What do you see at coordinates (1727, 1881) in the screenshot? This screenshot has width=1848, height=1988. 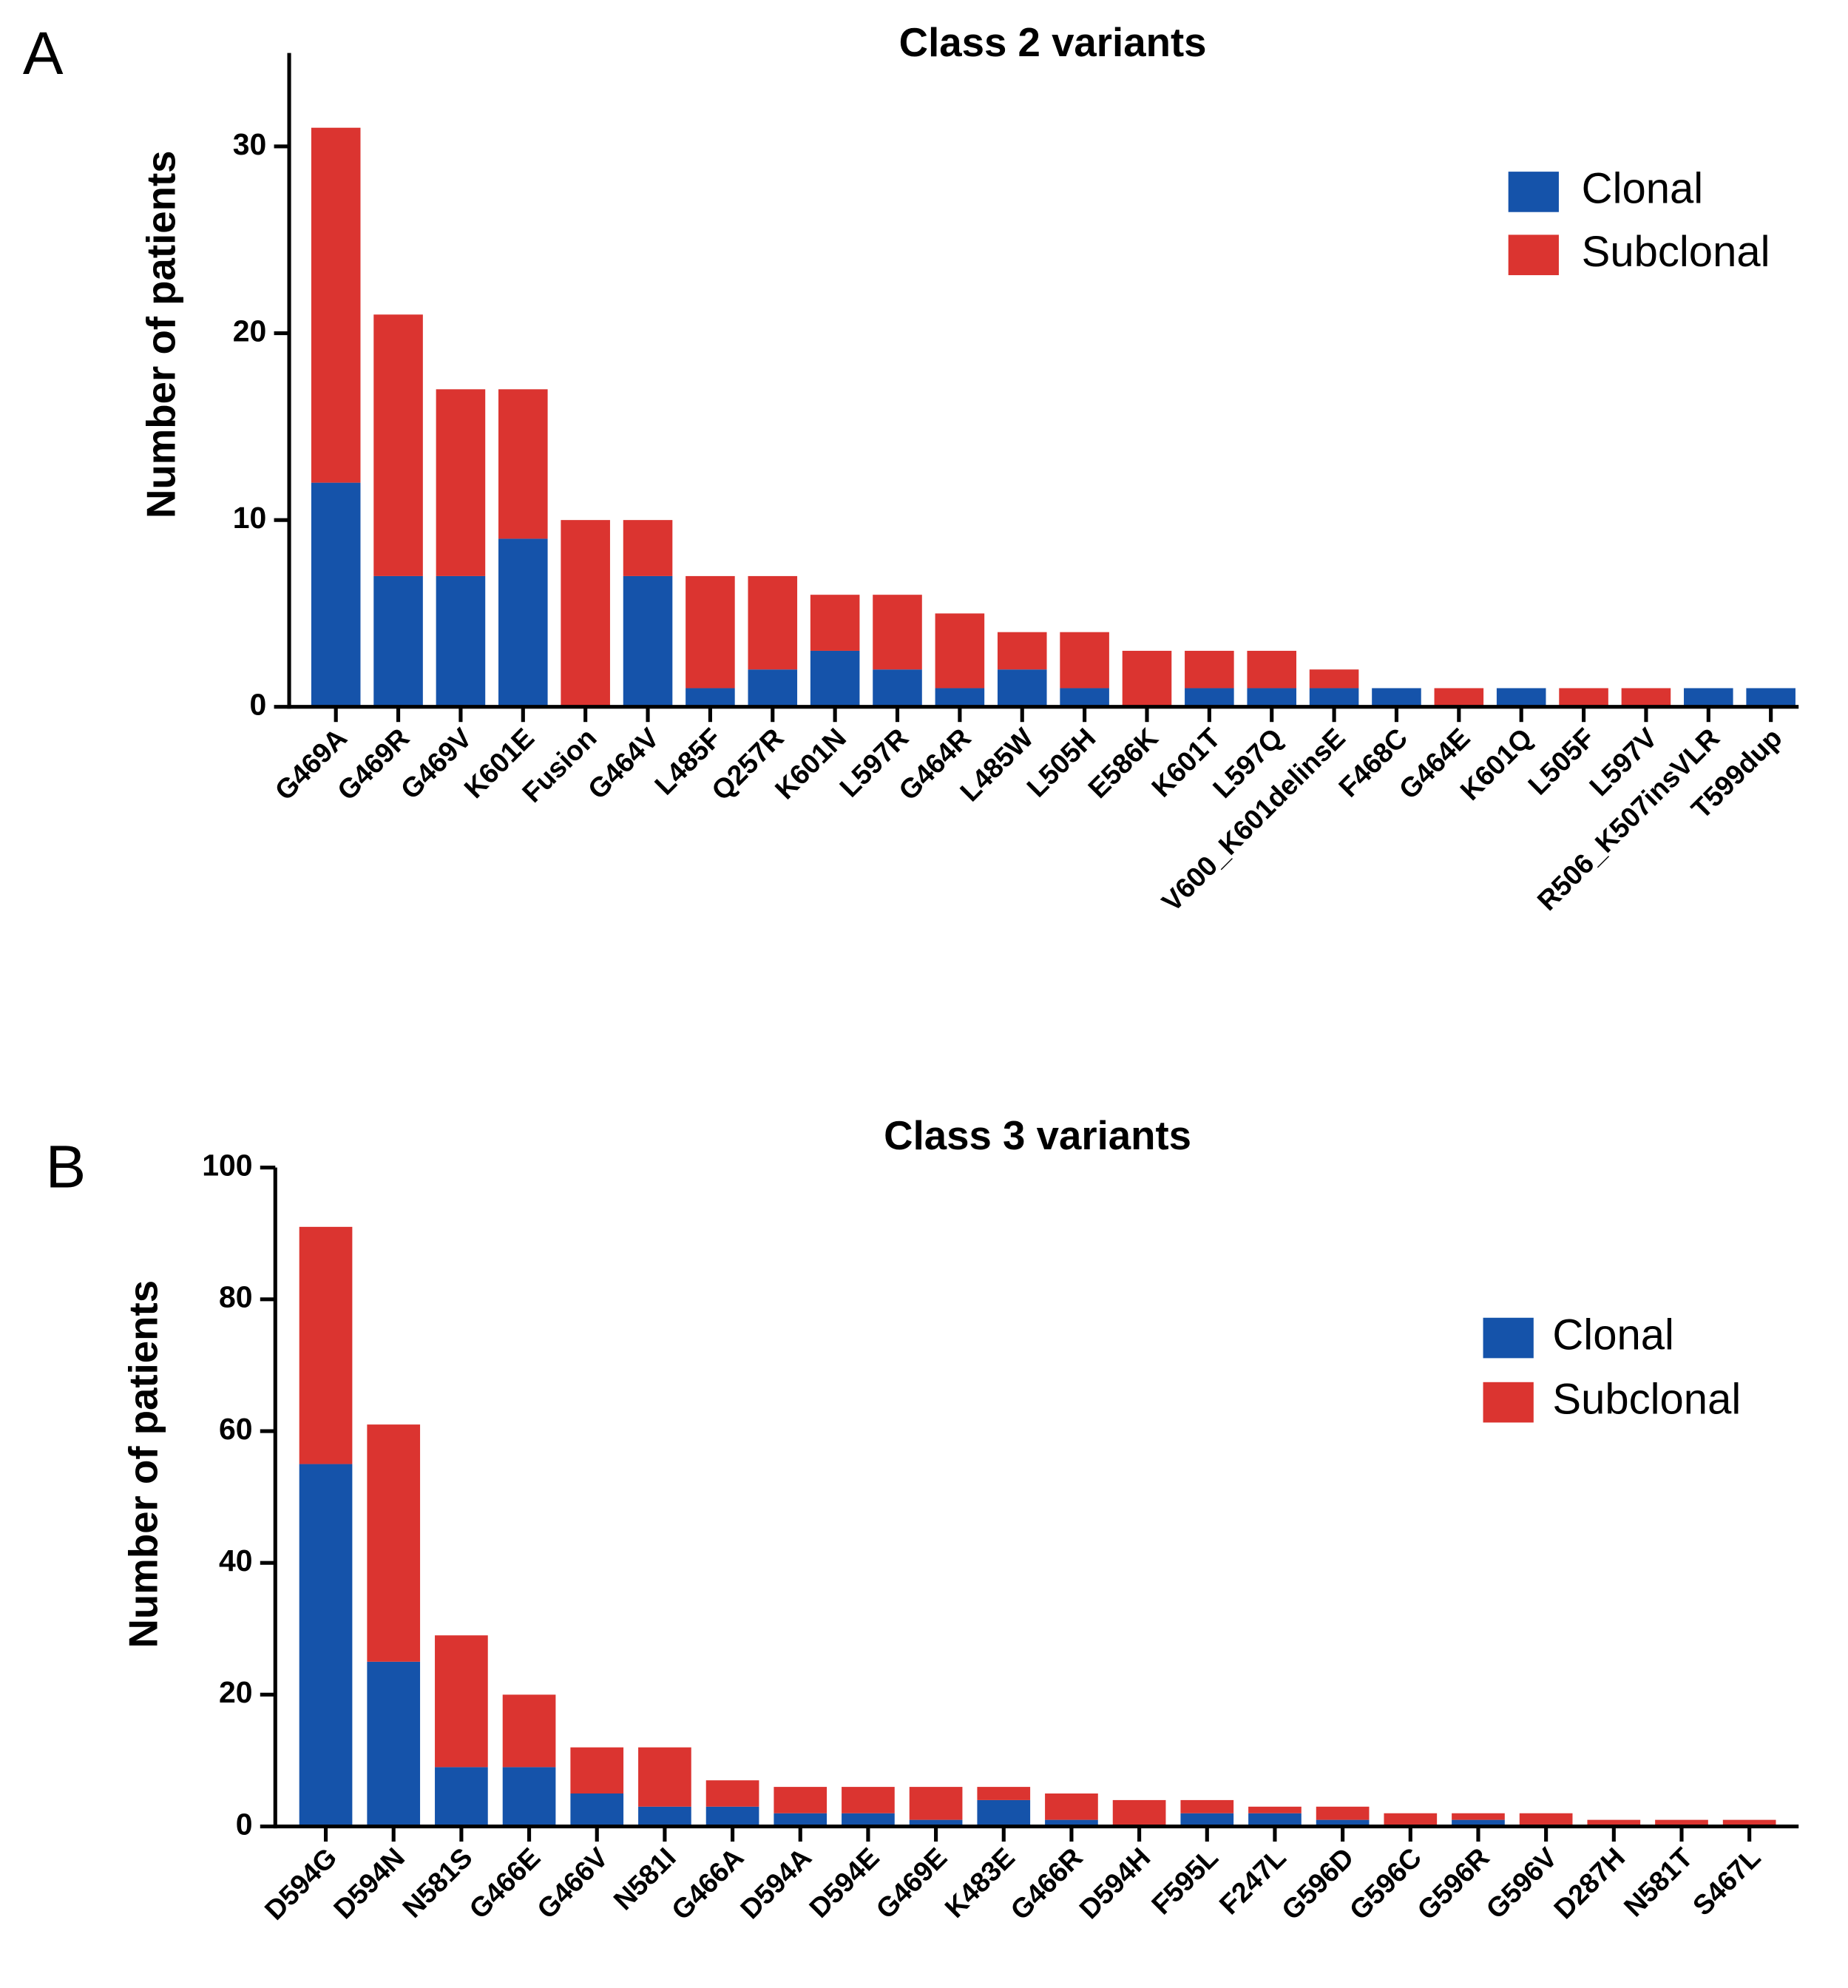 I see `x-tick-label: S467L` at bounding box center [1727, 1881].